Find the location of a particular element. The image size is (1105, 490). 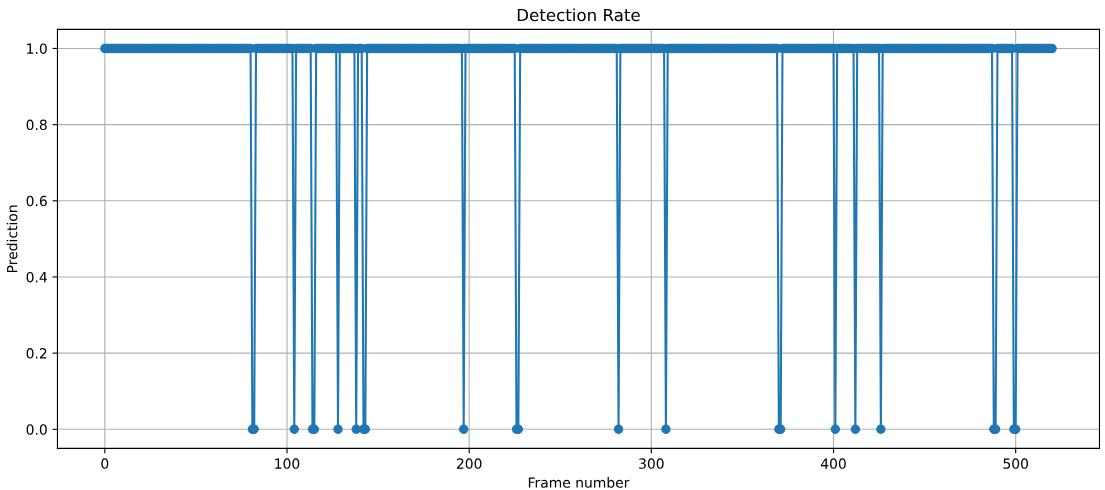

x-axis-title: Frame number is located at coordinates (579, 482).